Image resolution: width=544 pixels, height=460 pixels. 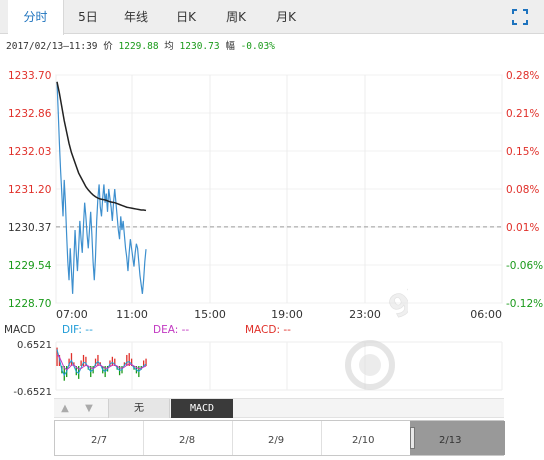 What do you see at coordinates (412, 438) in the screenshot?
I see `navigator-drag-handle` at bounding box center [412, 438].